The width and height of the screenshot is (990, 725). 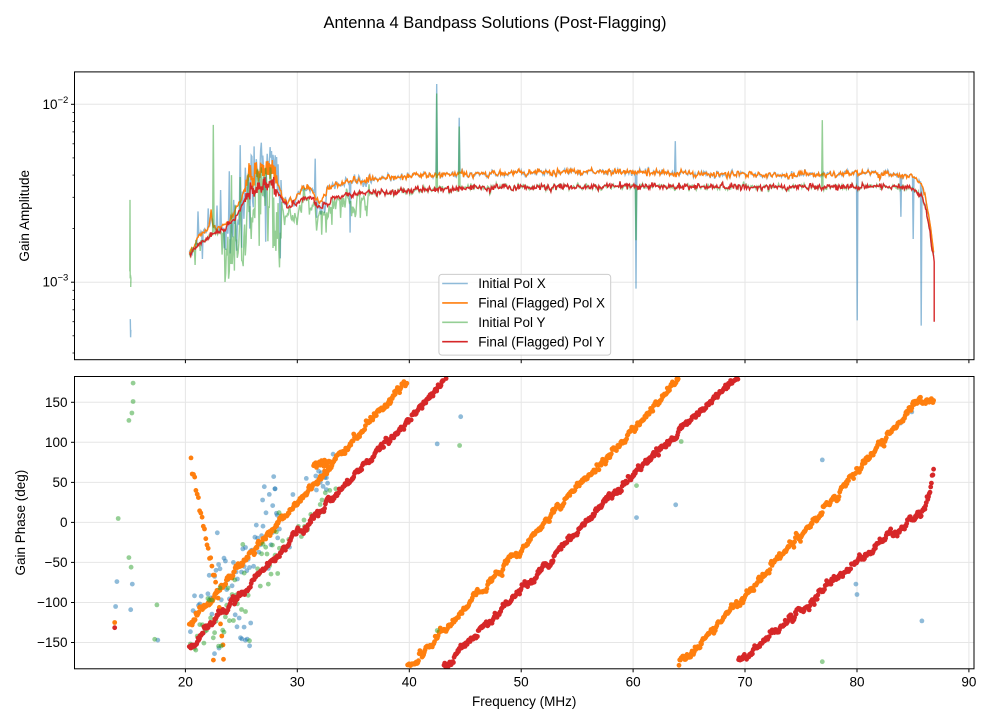 What do you see at coordinates (52, 602) in the screenshot?
I see `svg-text: −100` at bounding box center [52, 602].